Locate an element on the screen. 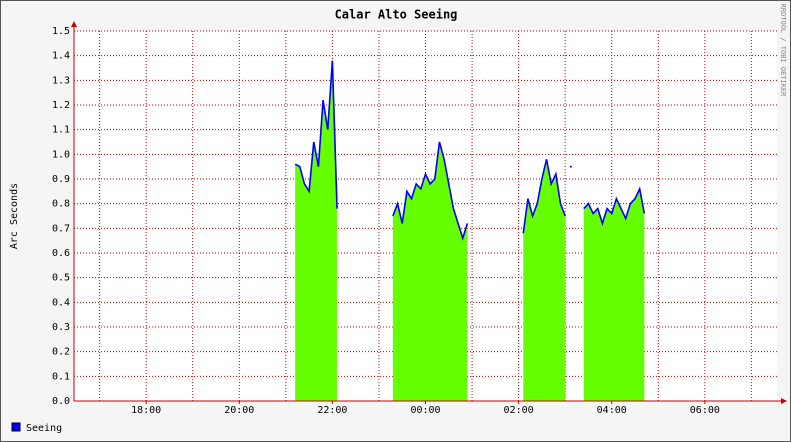 The image size is (791, 442). y-tick-label: 0.4 is located at coordinates (61, 302).